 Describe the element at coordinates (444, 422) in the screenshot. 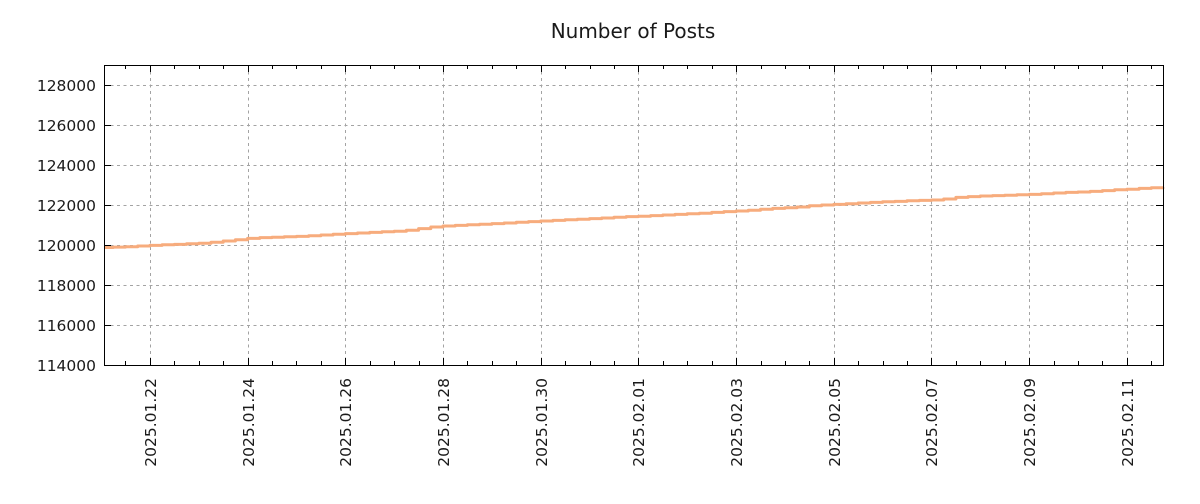

I see `x-tick-label: 2025.01.28` at that location.